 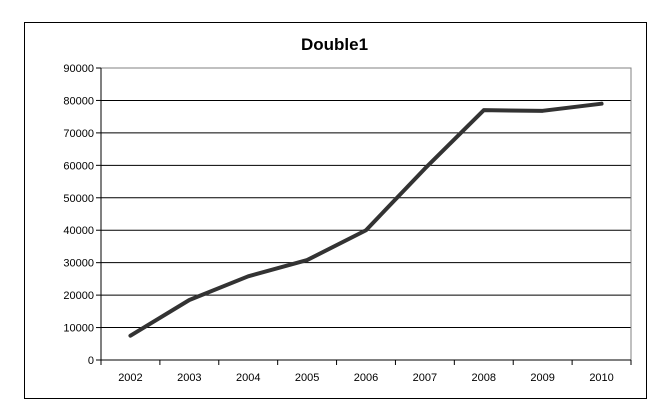 I want to click on y-tick-label: 0, so click(x=91, y=361).